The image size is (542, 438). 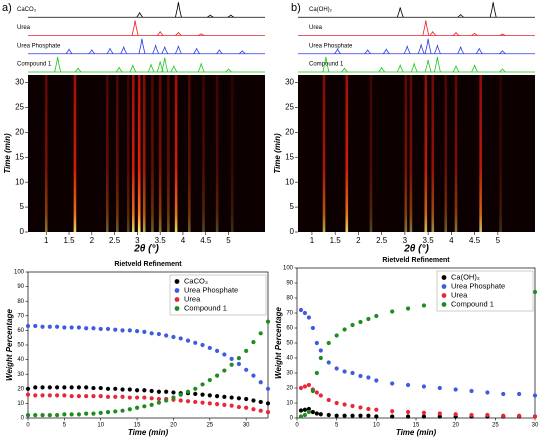 What do you see at coordinates (196, 280) in the screenshot?
I see `legend-label: CaCO₃` at bounding box center [196, 280].